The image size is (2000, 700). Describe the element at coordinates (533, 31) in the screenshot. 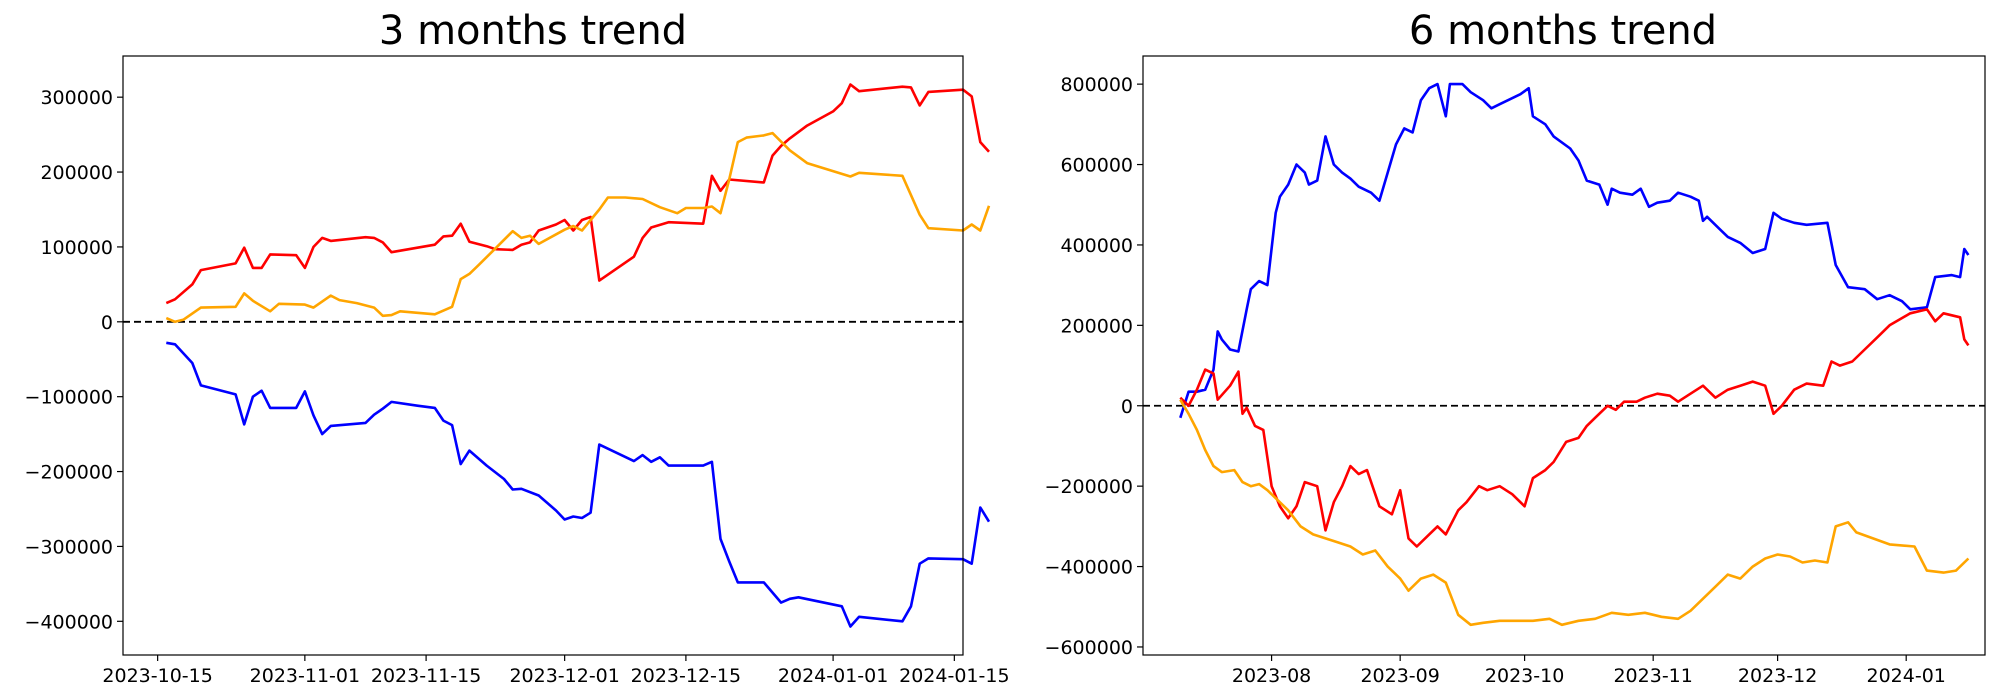

I see `chart-title: 3 months trend` at that location.